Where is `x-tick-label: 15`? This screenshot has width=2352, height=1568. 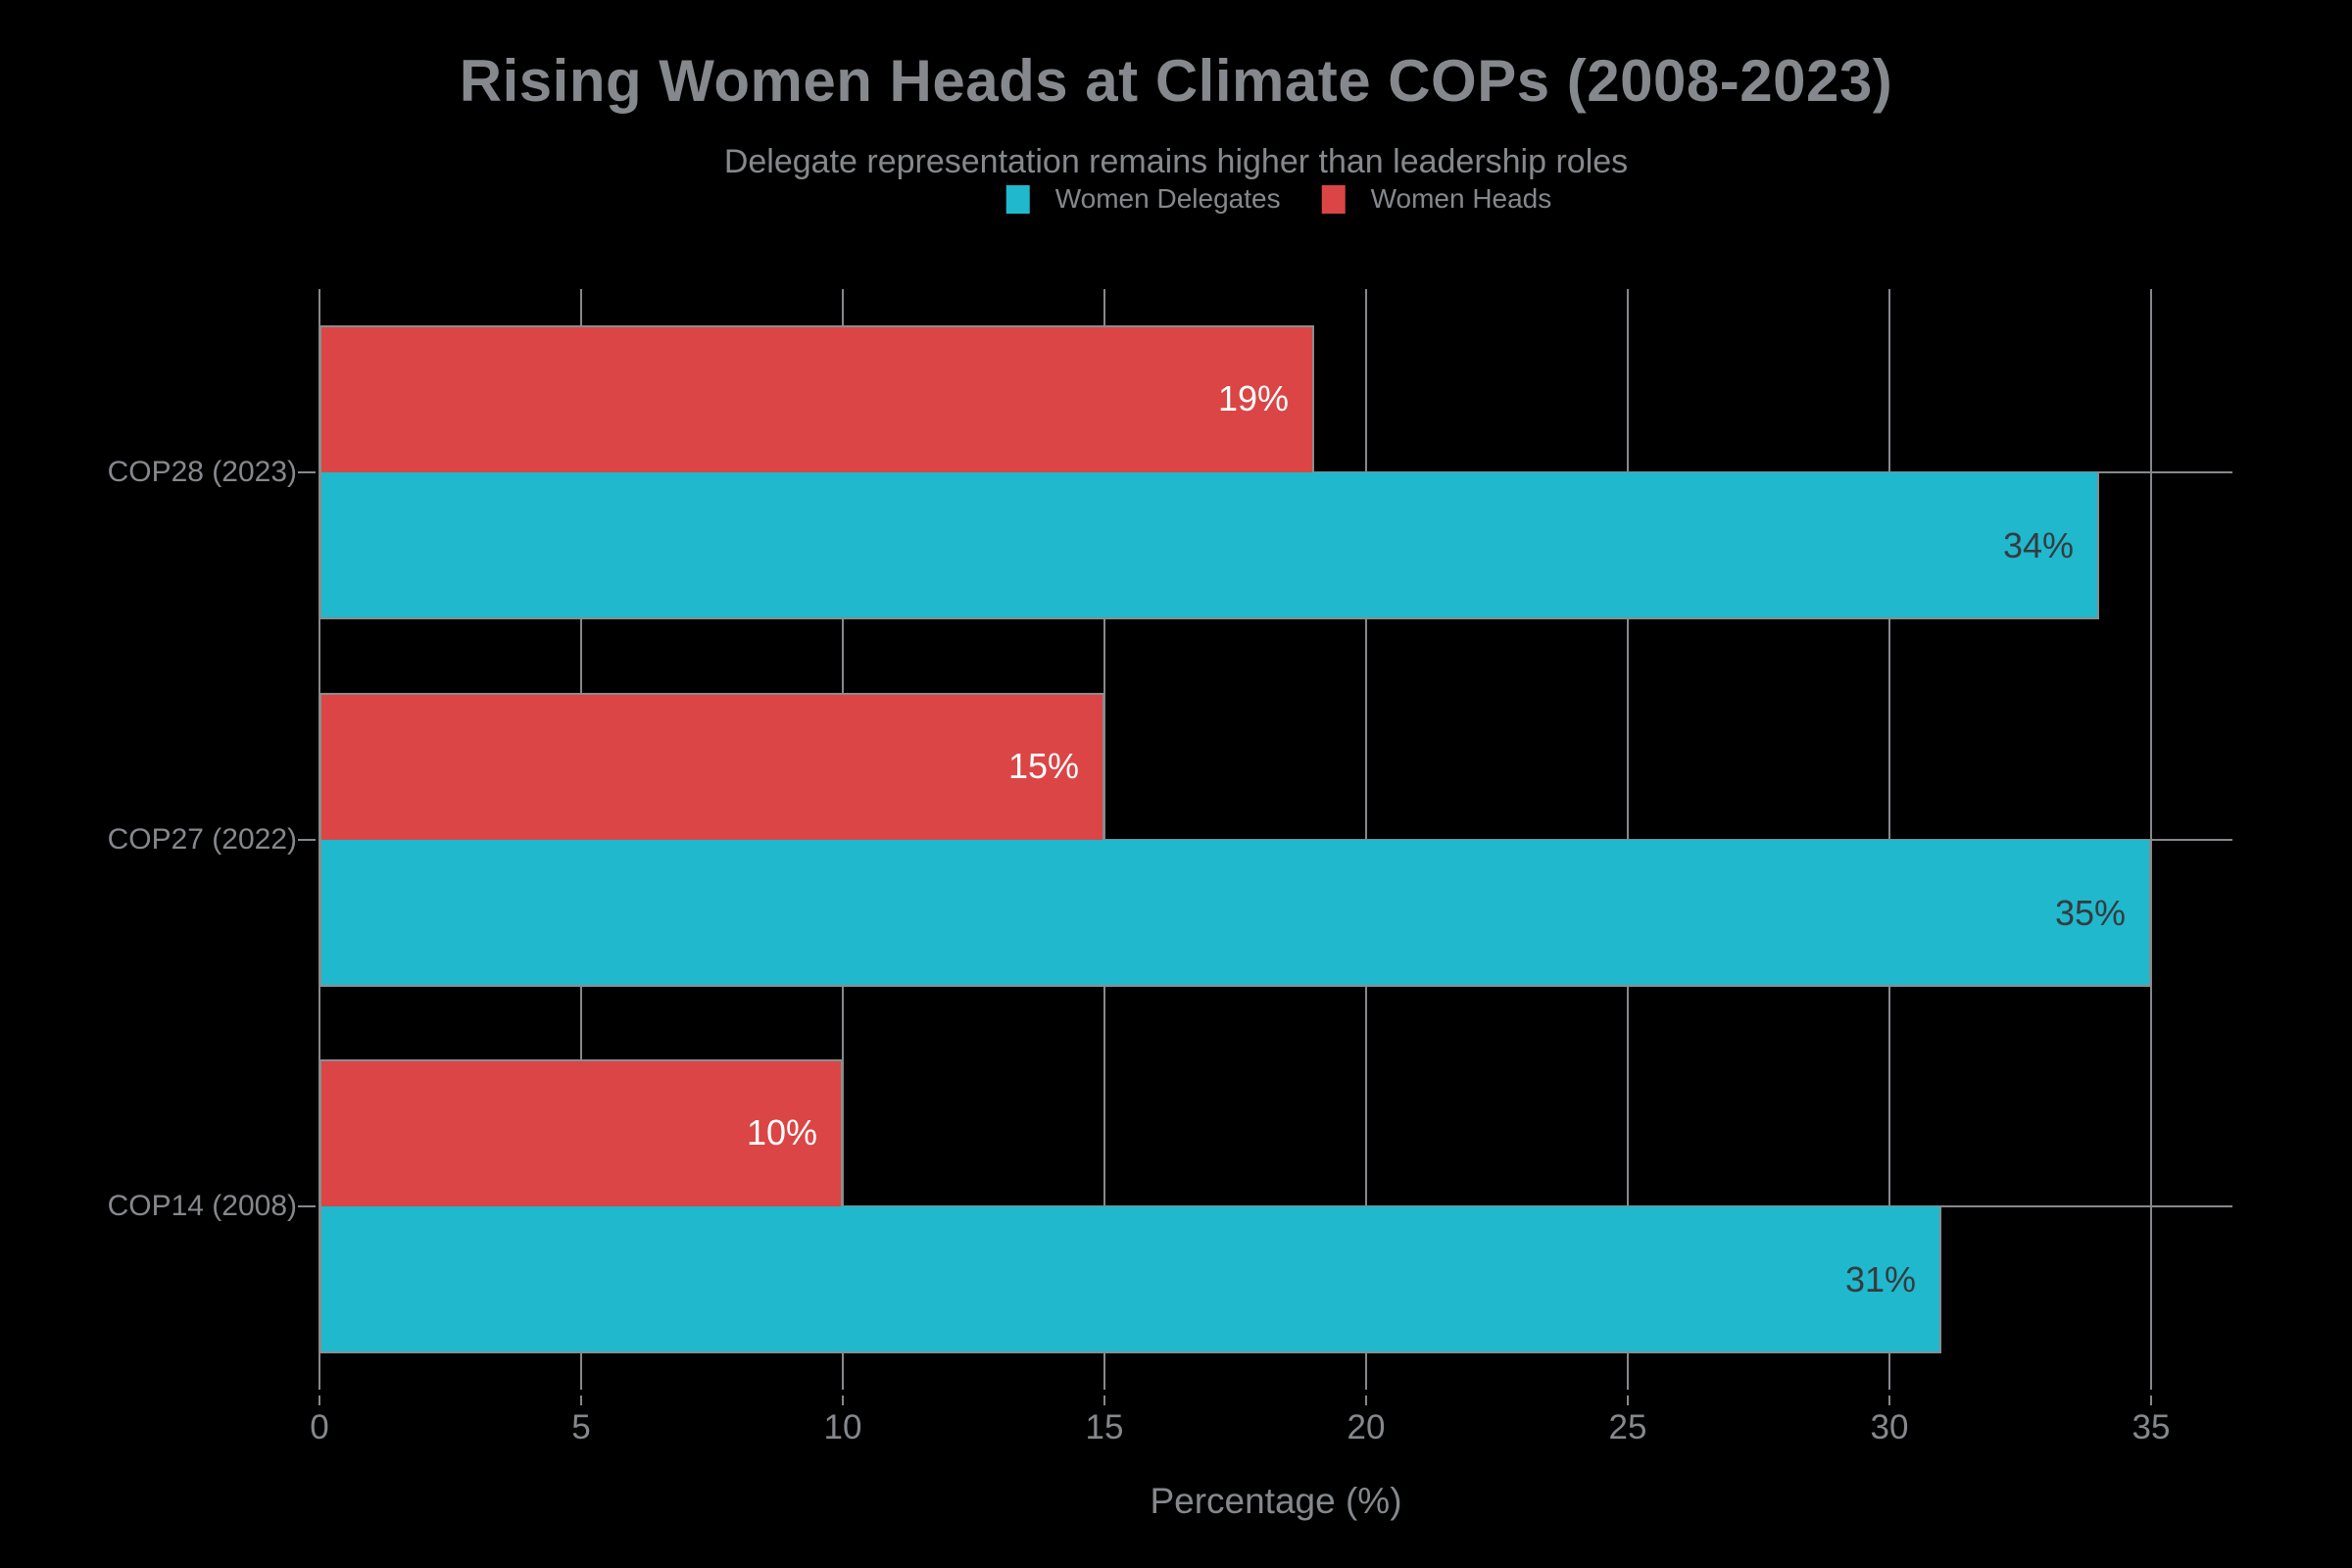
x-tick-label: 15 is located at coordinates (1104, 1427).